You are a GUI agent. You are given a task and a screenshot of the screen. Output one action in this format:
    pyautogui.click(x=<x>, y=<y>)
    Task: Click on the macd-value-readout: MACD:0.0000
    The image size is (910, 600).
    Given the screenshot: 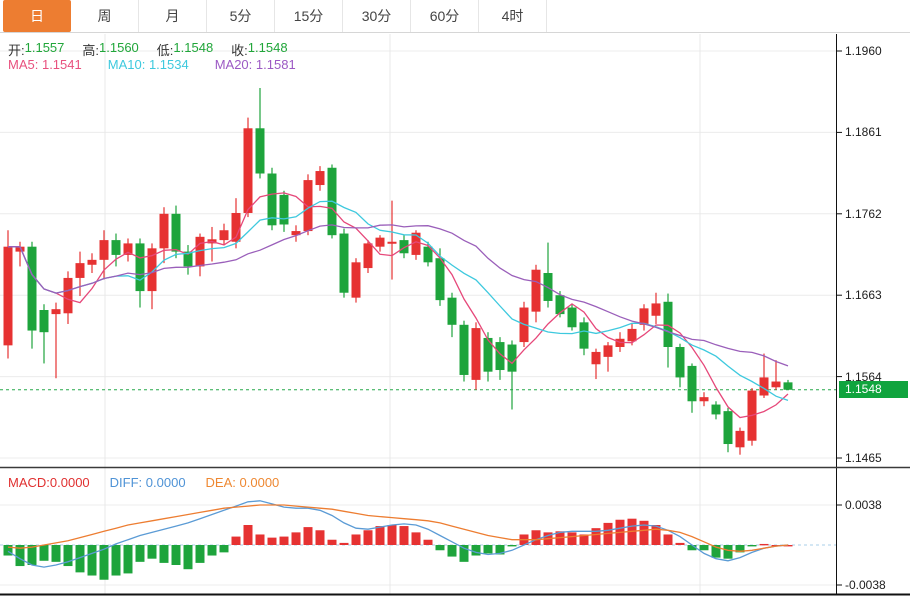 What is the action you would take?
    pyautogui.click(x=49, y=482)
    